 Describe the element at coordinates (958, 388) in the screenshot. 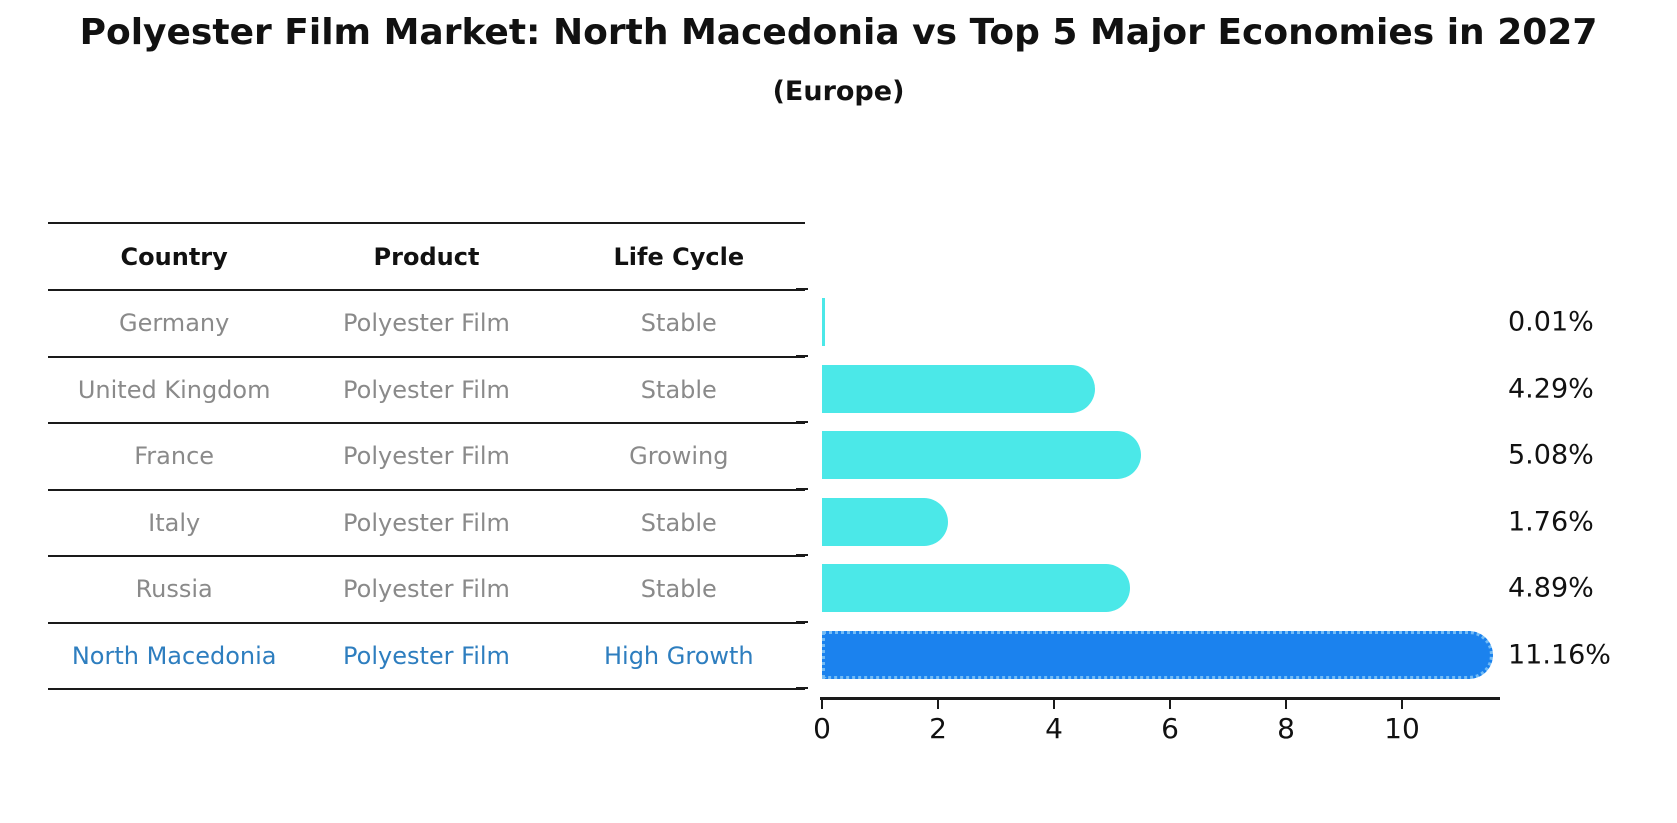

I see `bar-united-kingdom` at that location.